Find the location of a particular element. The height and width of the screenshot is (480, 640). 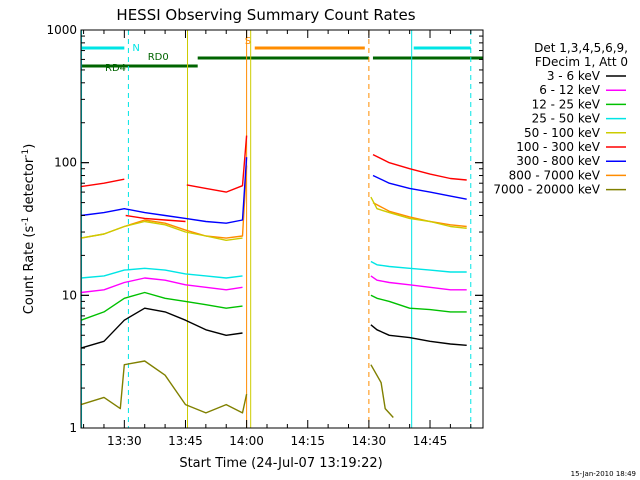

y-tick-label: 100 is located at coordinates (65, 163).